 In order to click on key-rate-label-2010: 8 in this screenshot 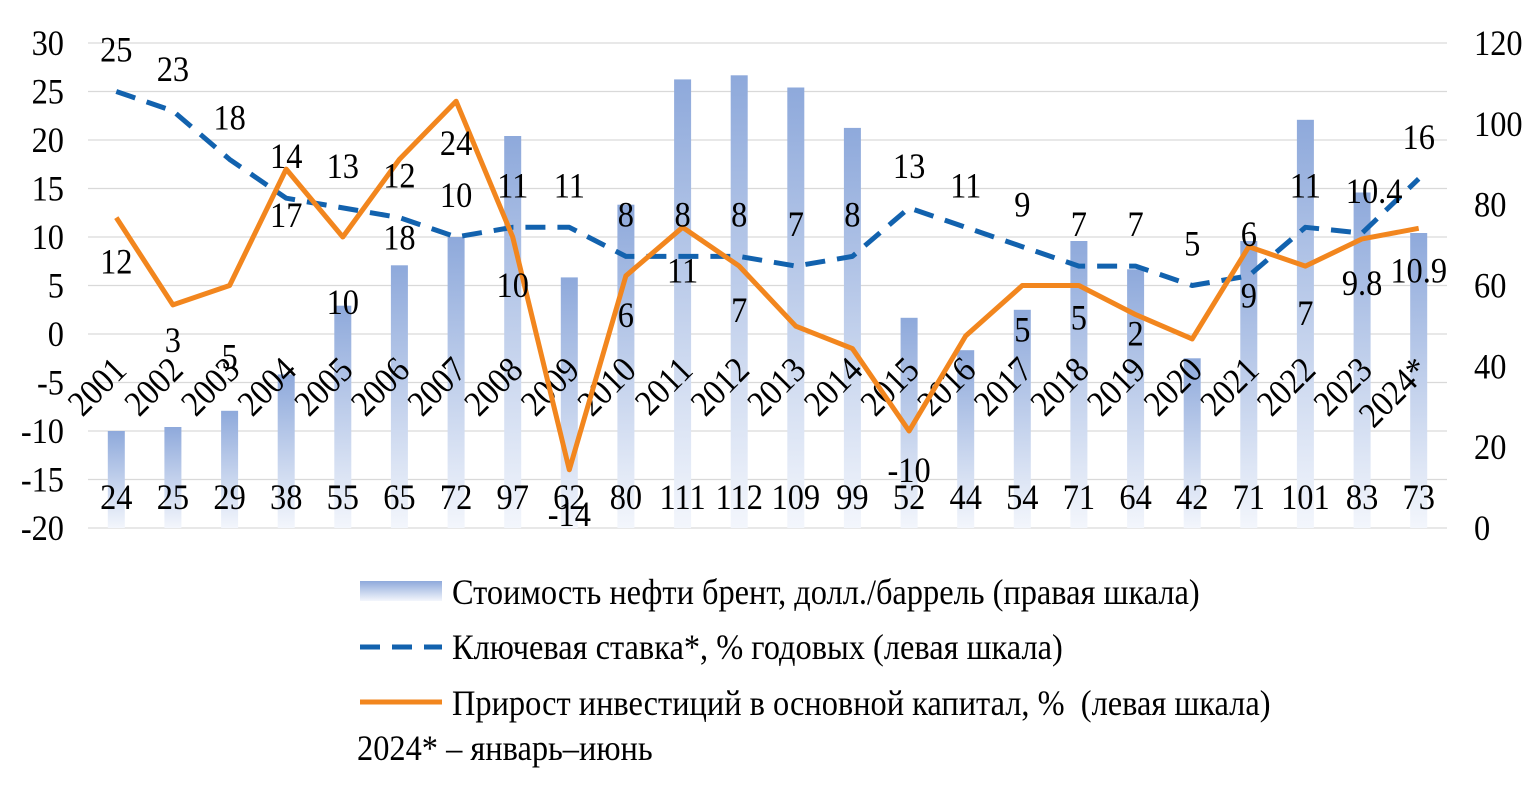, I will do `click(626, 215)`.